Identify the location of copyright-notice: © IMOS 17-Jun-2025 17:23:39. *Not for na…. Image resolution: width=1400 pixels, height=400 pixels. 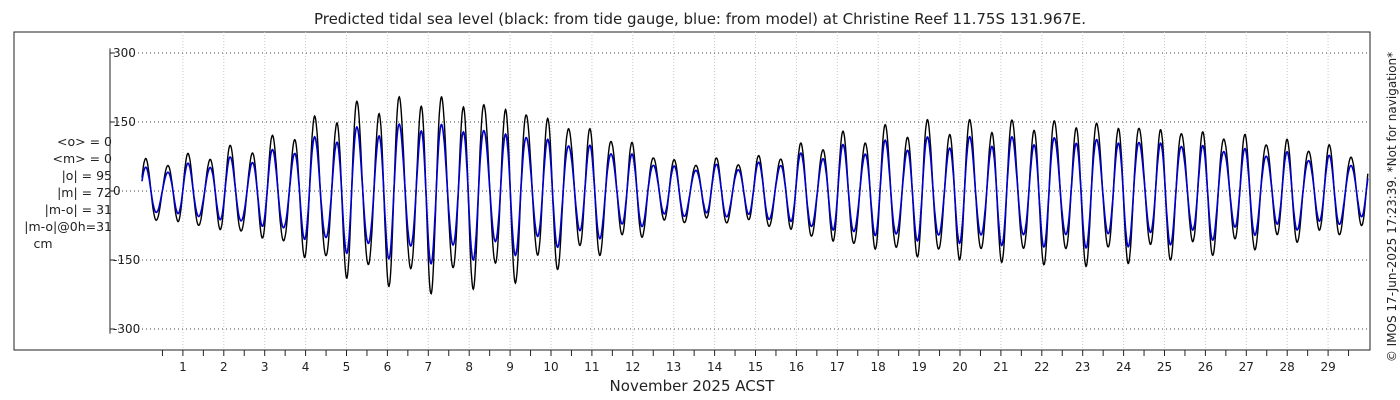
(1392, 207).